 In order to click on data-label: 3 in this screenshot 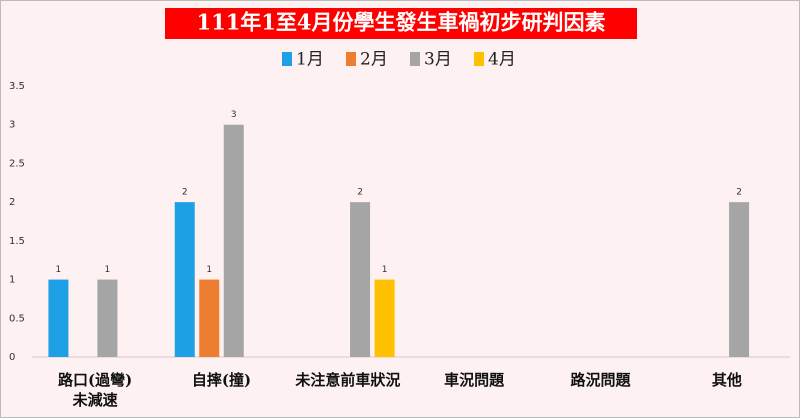, I will do `click(234, 115)`.